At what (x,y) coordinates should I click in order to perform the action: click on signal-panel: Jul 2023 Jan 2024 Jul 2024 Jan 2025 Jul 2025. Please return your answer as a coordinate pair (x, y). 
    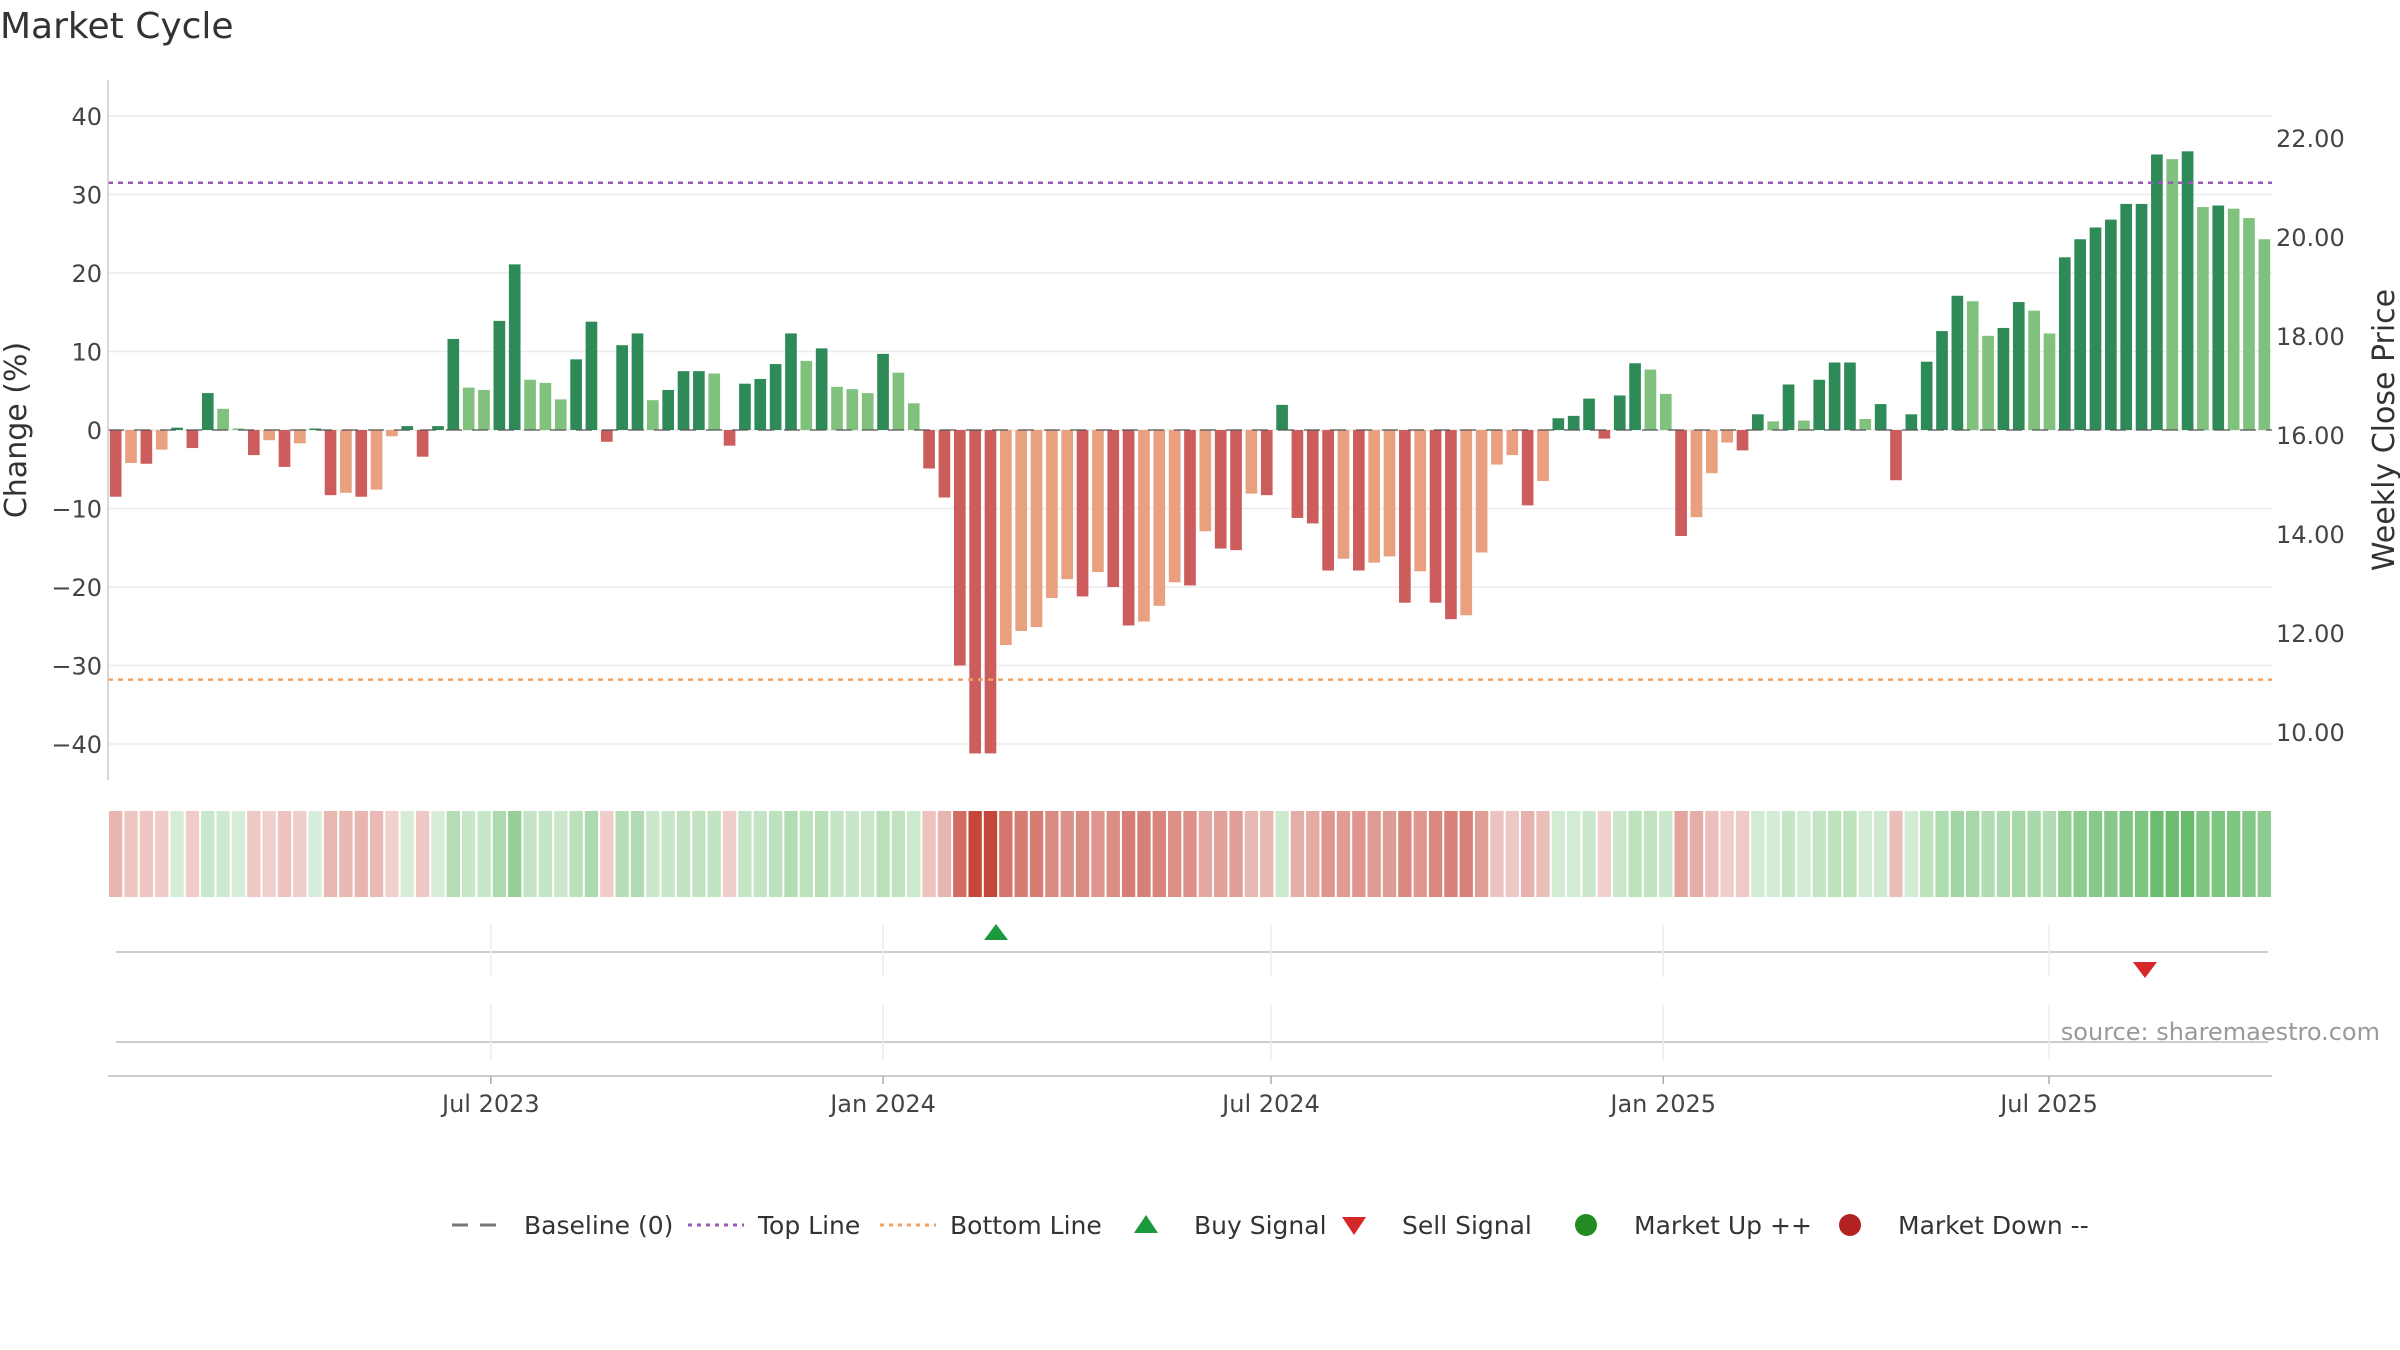
    Looking at the image, I should click on (1190, 1021).